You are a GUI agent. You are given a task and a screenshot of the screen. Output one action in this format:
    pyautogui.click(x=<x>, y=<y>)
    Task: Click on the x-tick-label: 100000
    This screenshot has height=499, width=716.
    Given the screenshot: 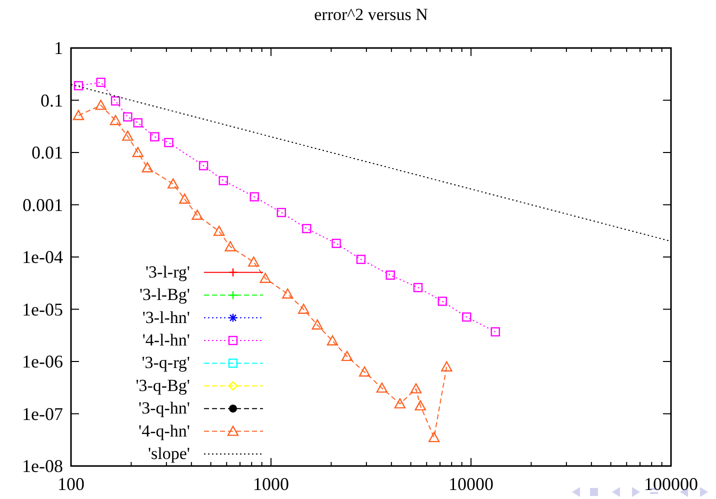 What is the action you would take?
    pyautogui.click(x=671, y=484)
    